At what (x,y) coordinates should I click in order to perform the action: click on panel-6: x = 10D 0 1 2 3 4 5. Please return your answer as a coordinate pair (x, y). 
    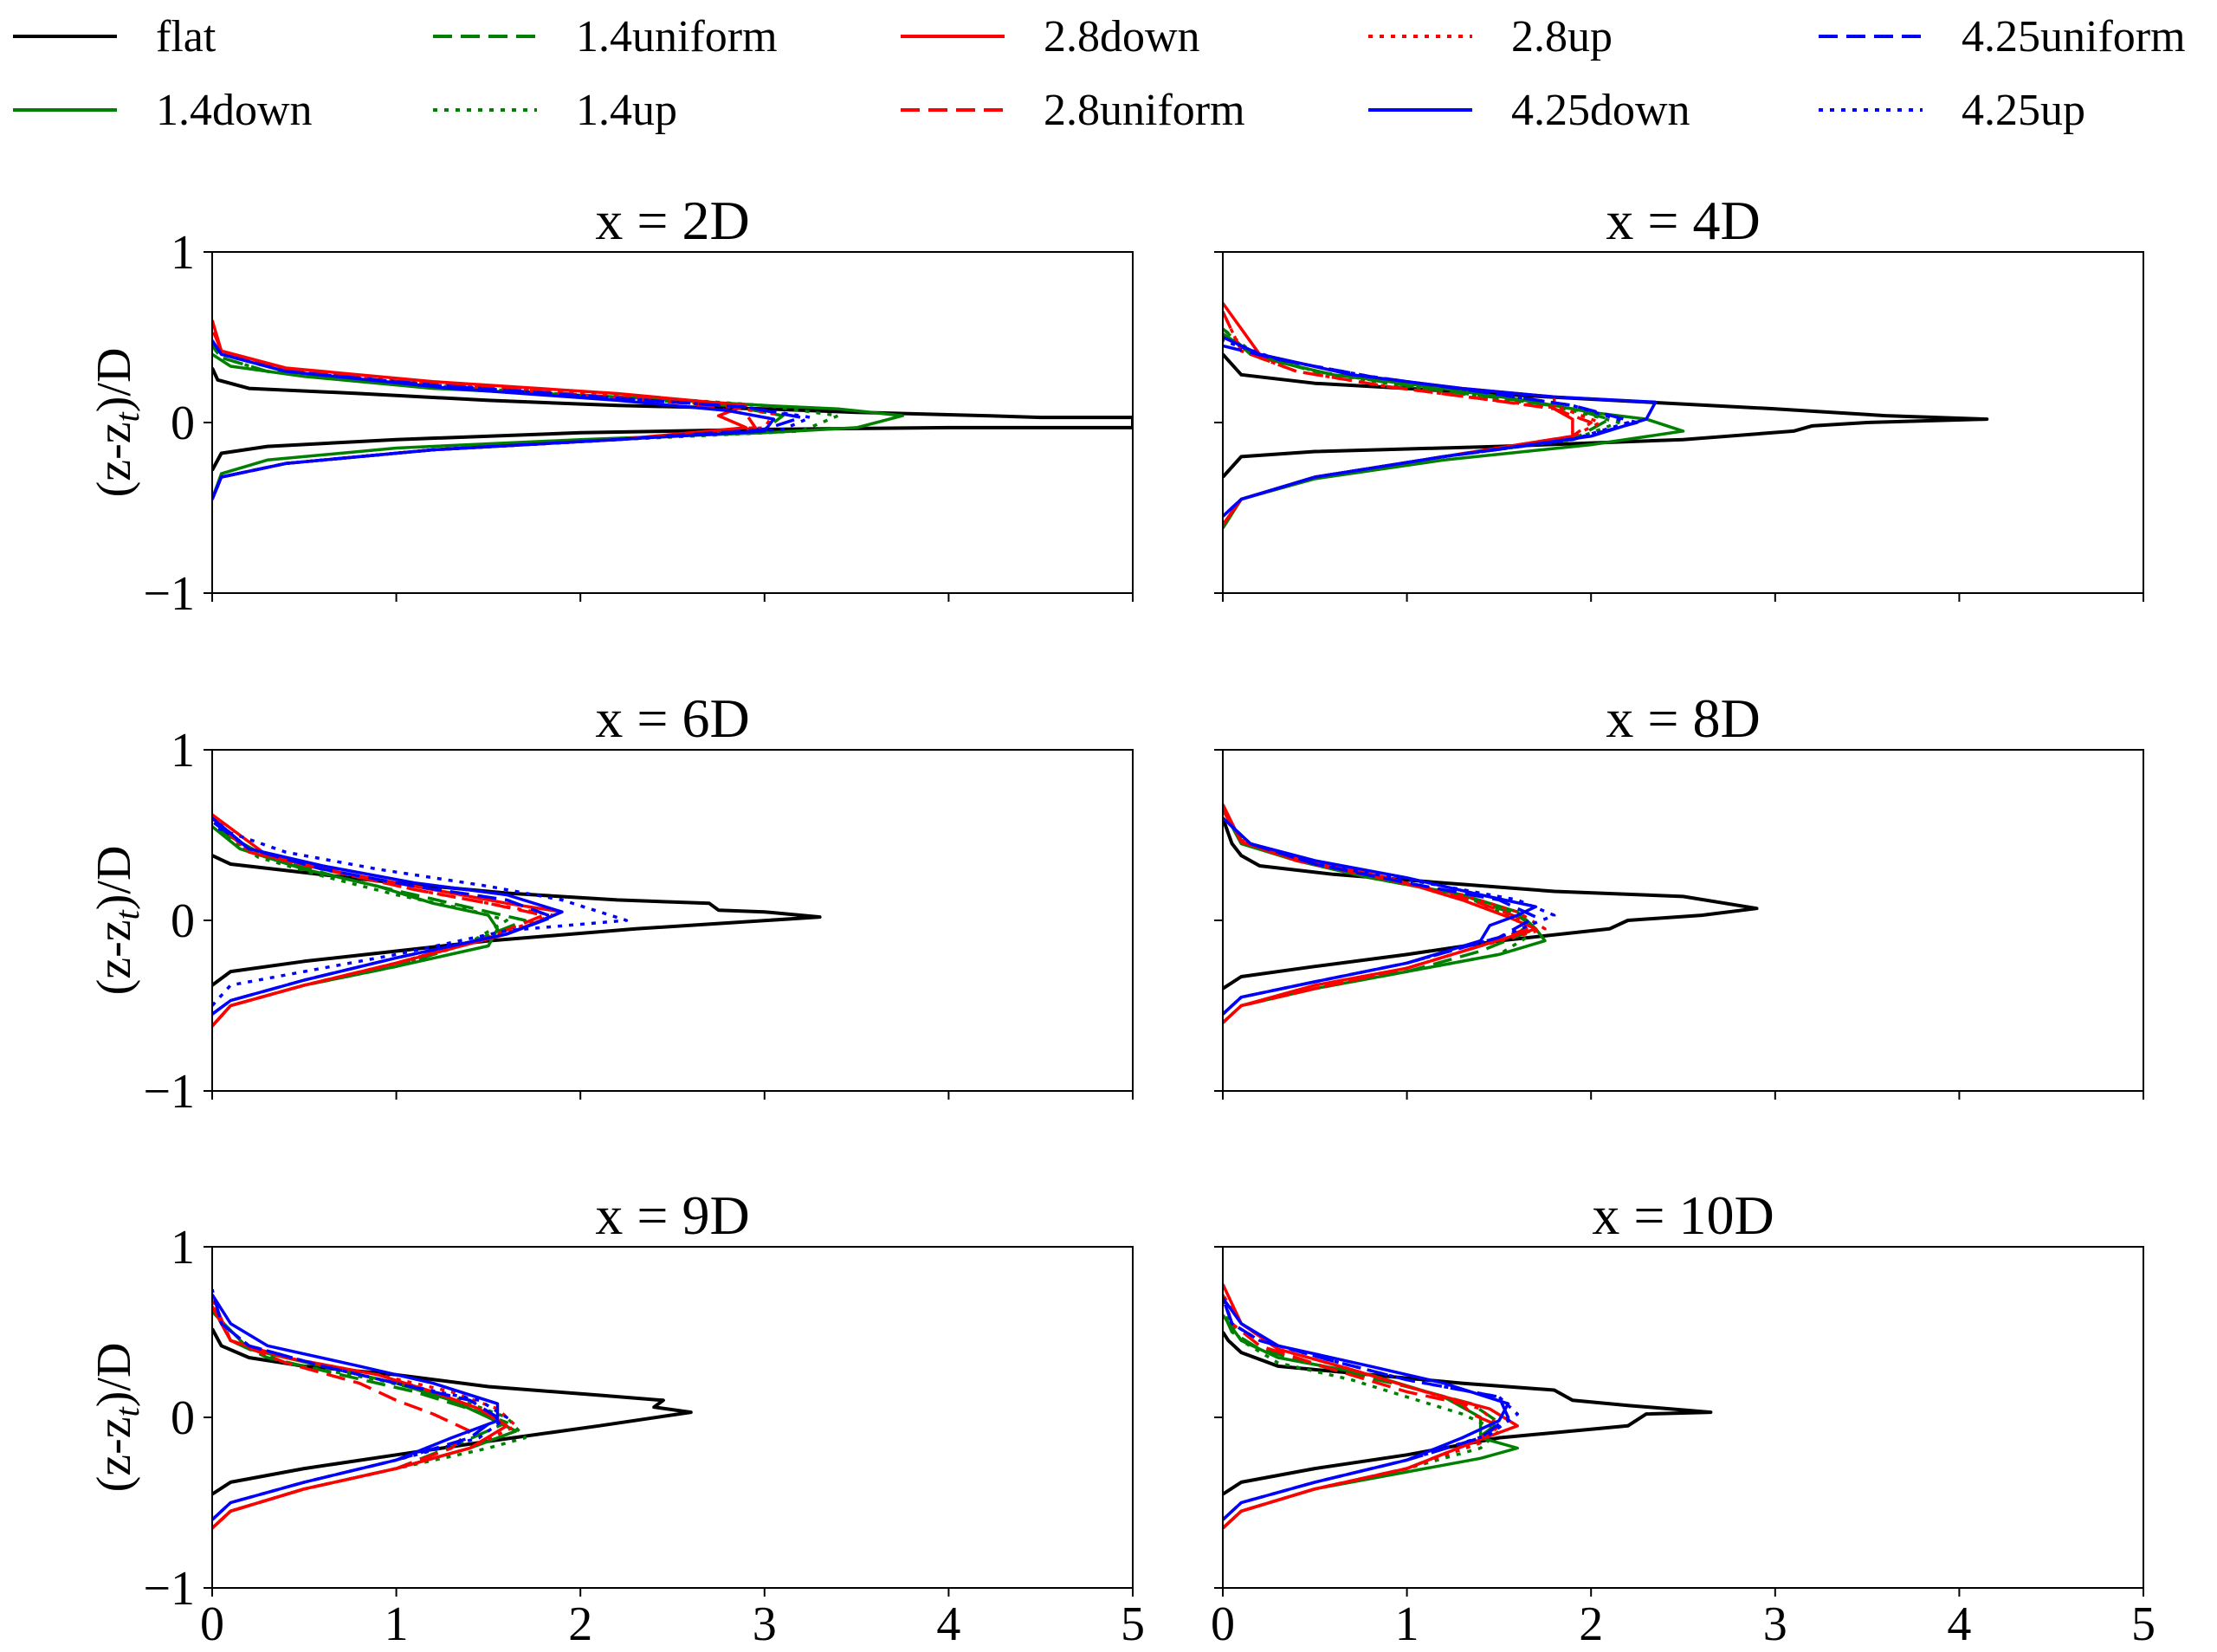
    Looking at the image, I should click on (1683, 1417).